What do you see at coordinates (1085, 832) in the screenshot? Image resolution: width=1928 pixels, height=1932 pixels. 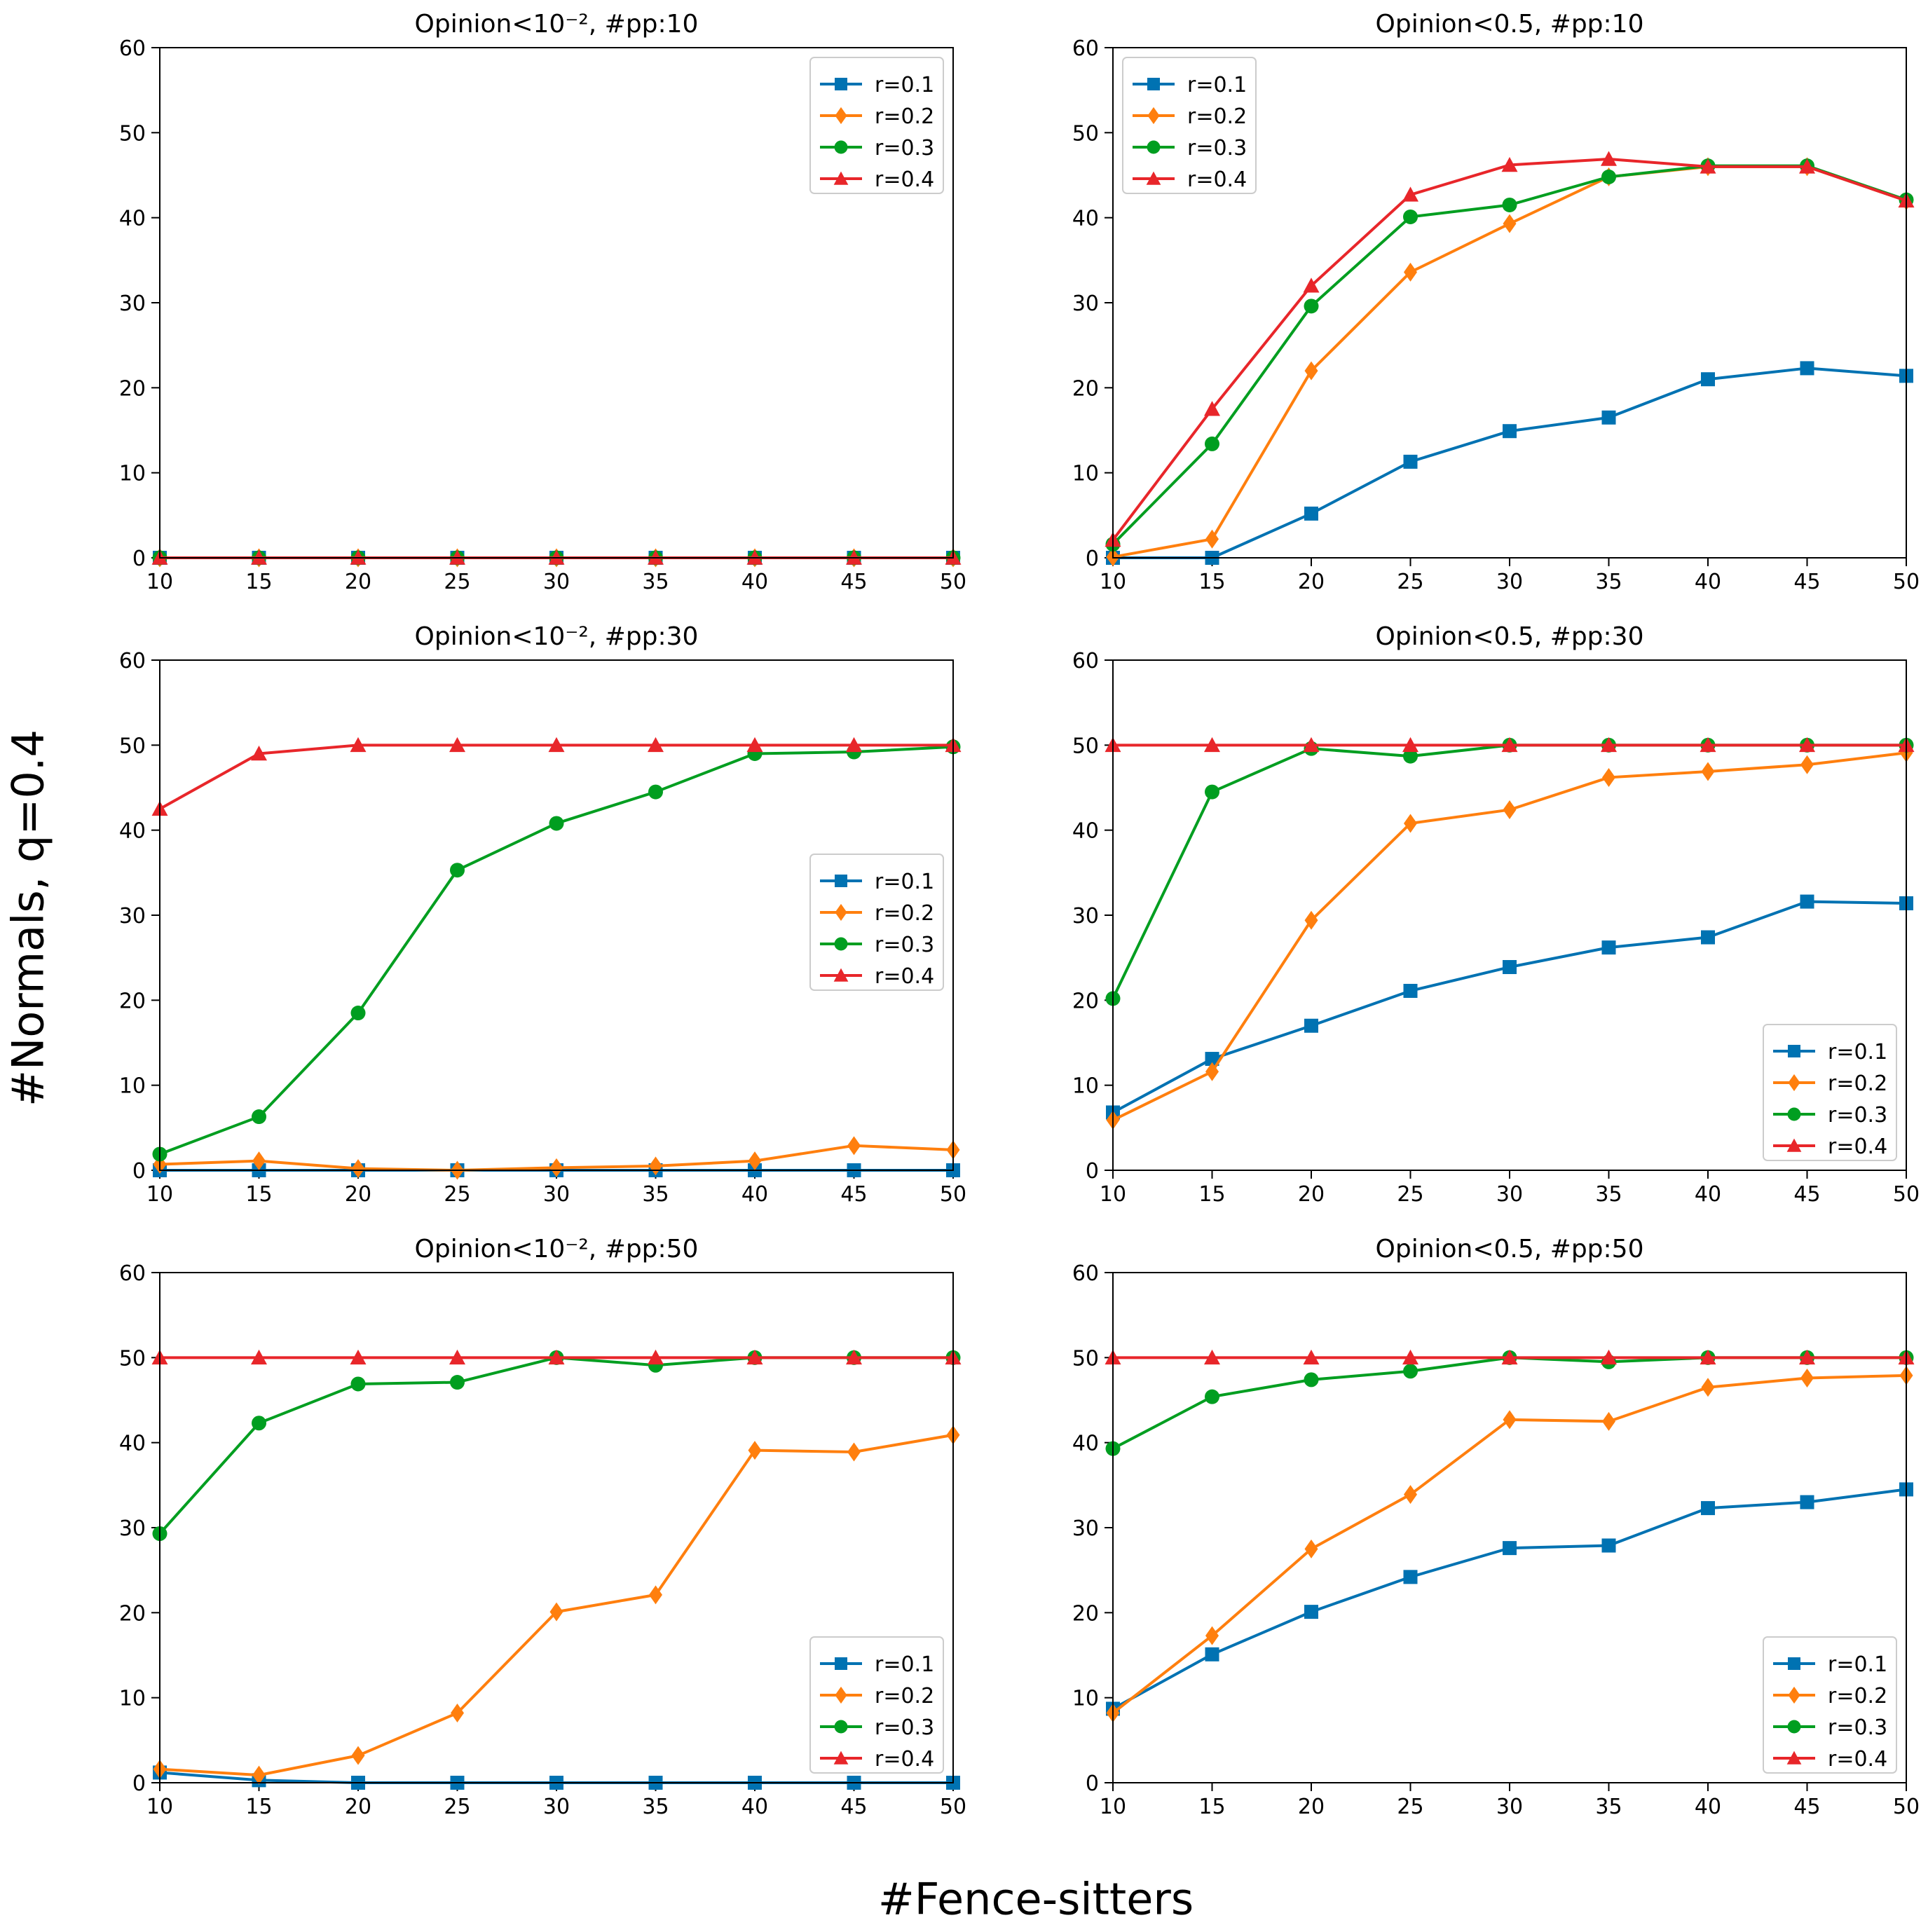 I see `y-tick-label: 40` at bounding box center [1085, 832].